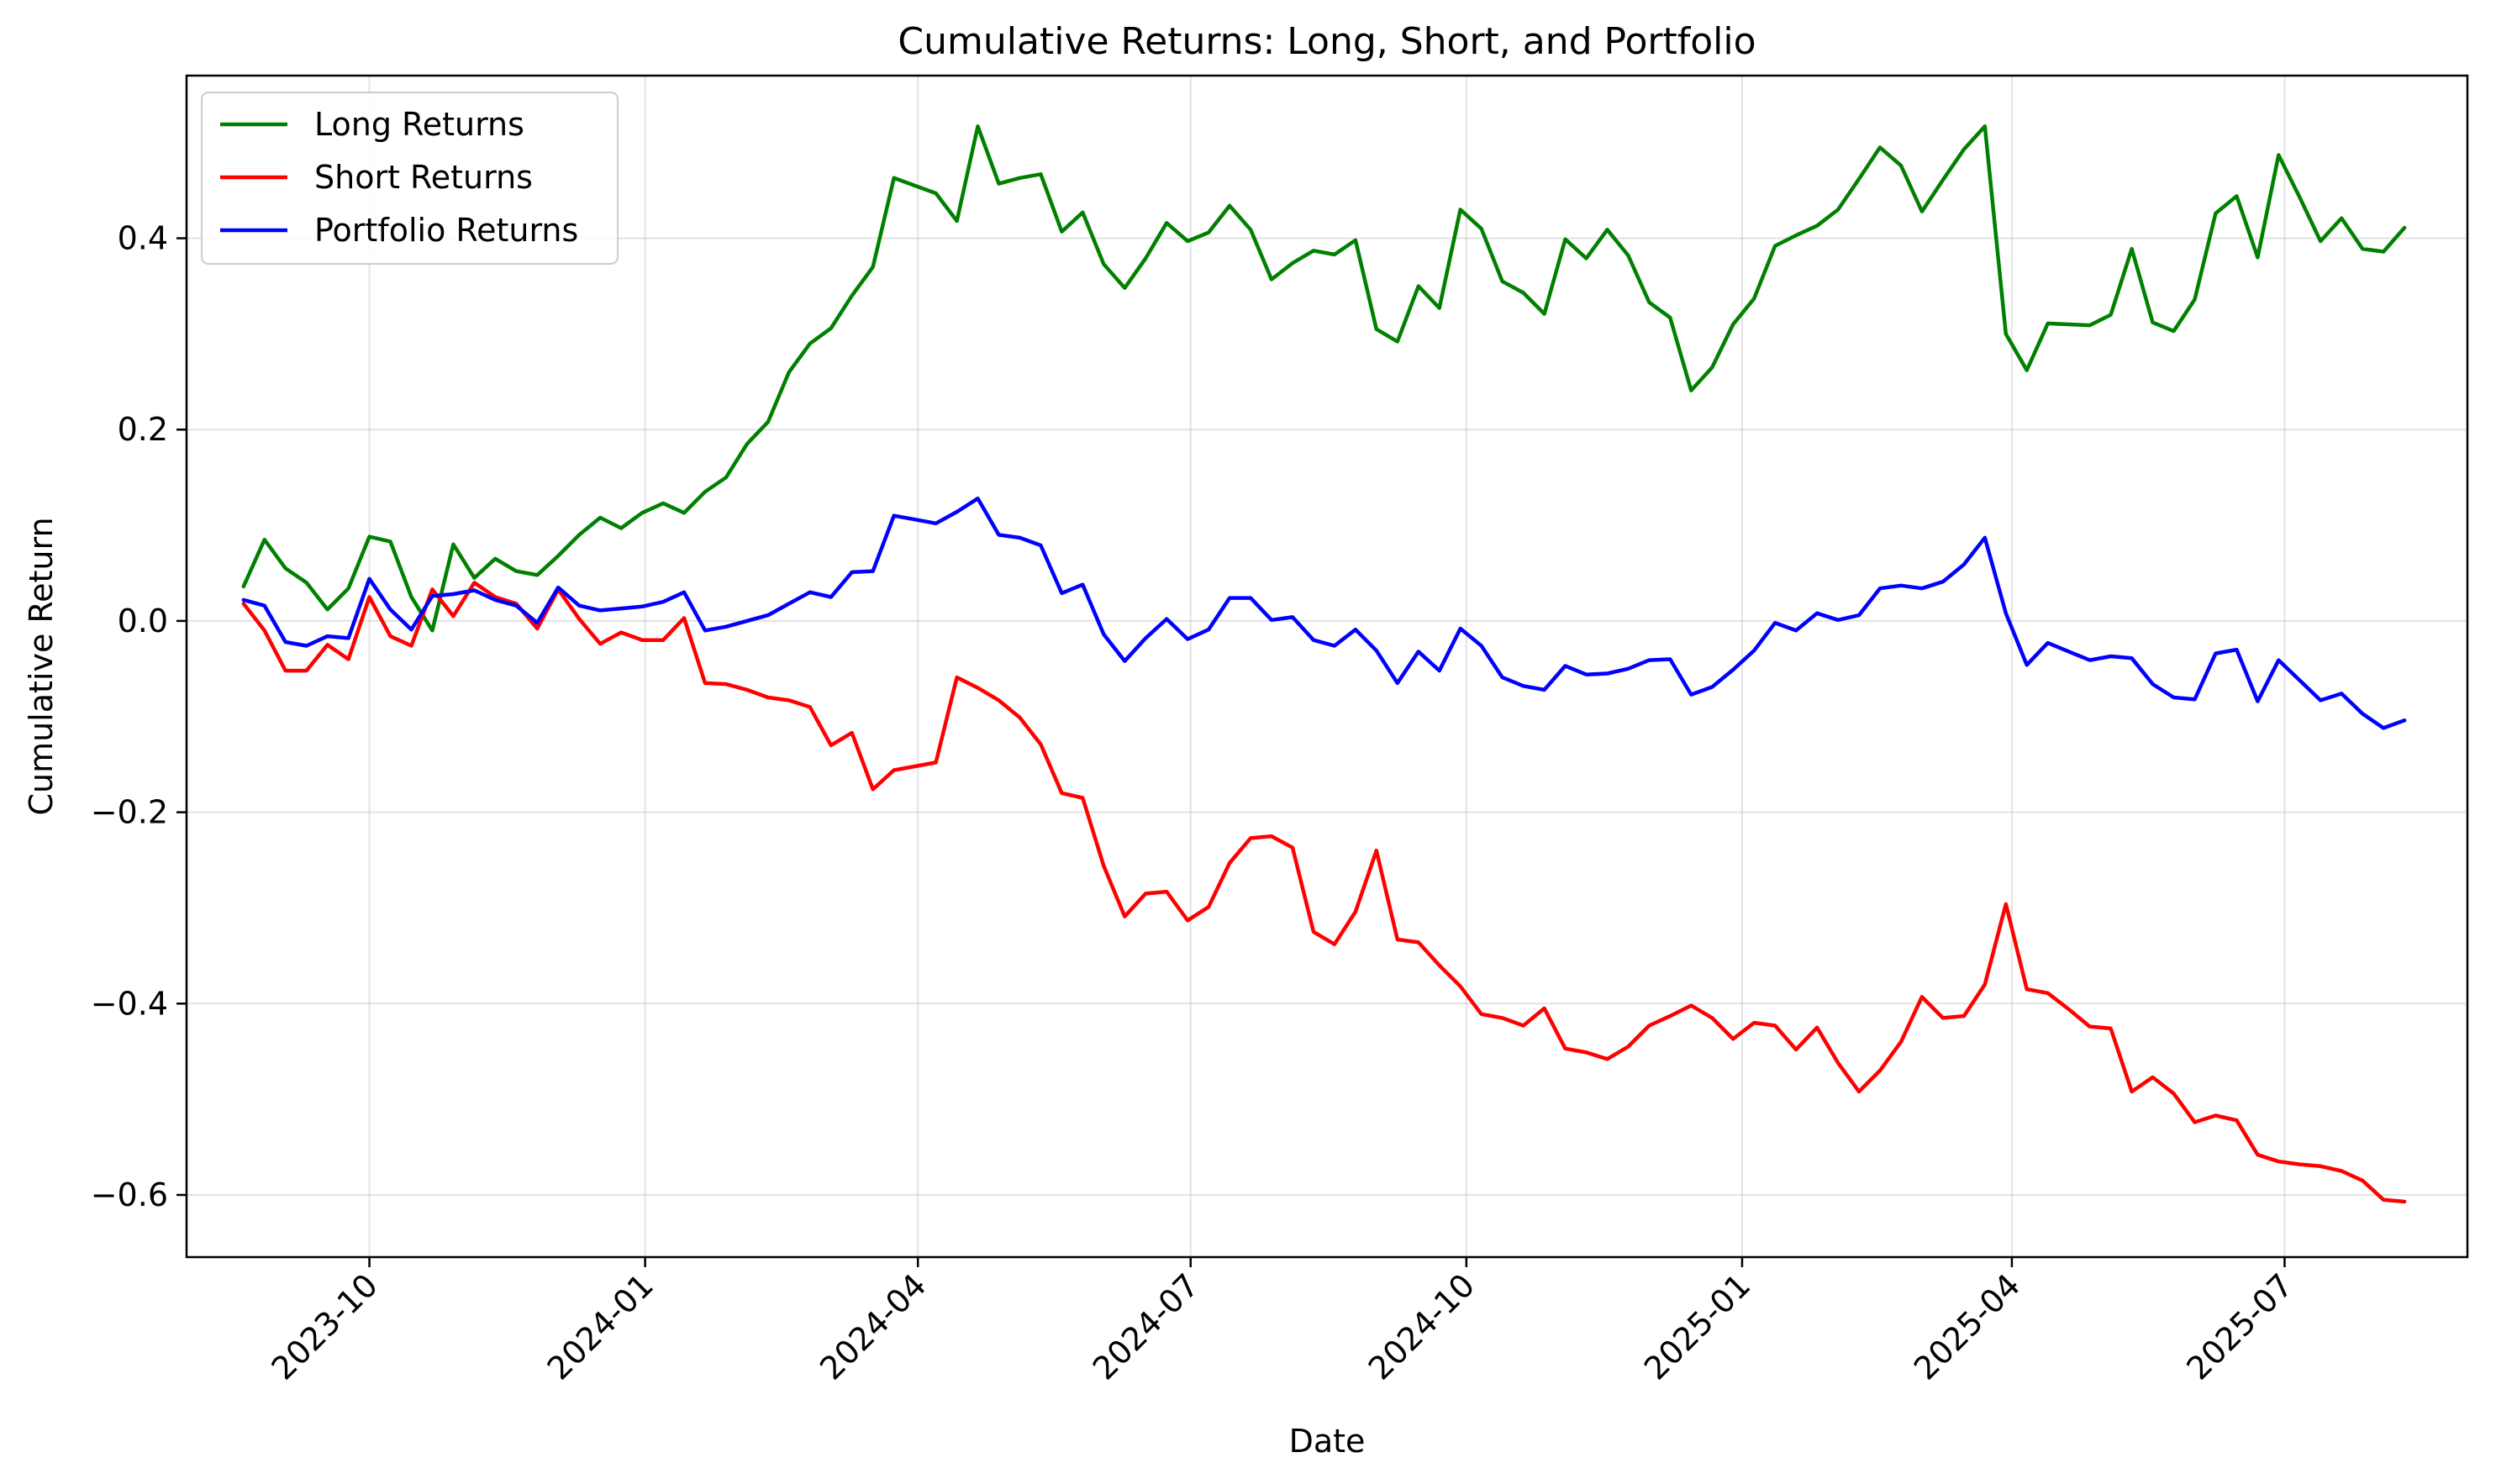  I want to click on y-tick-label: −0.2, so click(129, 812).